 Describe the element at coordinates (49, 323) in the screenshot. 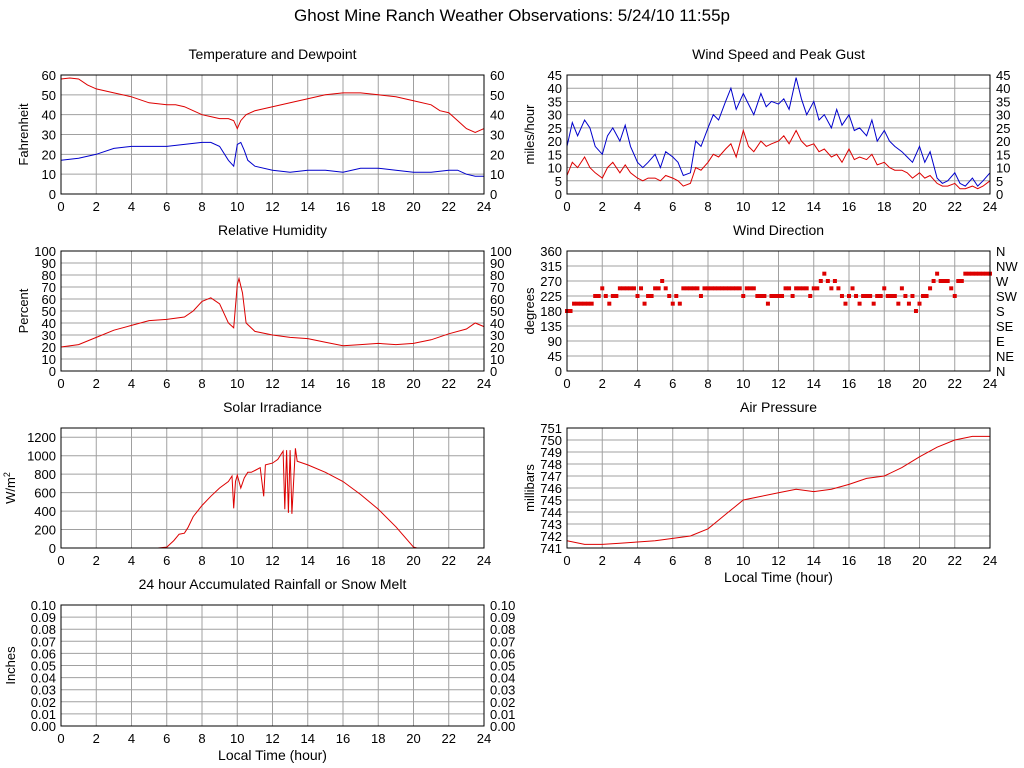

I see `y-tick-label: 40` at that location.